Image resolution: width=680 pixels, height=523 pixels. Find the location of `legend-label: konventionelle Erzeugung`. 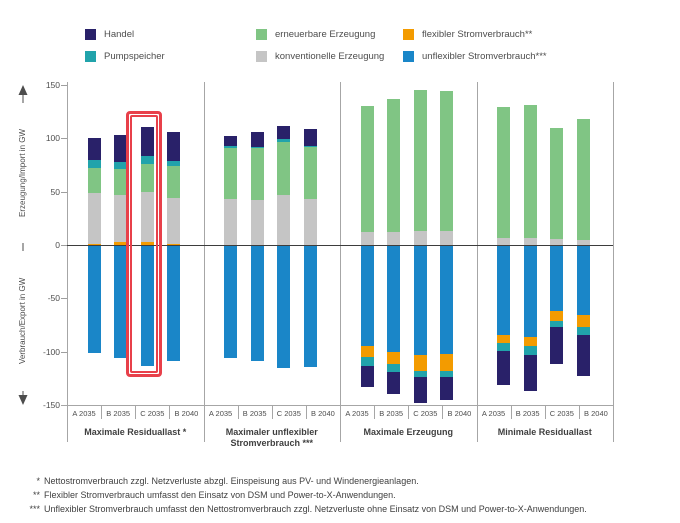

legend-label: konventionelle Erzeugung is located at coordinates (330, 56).